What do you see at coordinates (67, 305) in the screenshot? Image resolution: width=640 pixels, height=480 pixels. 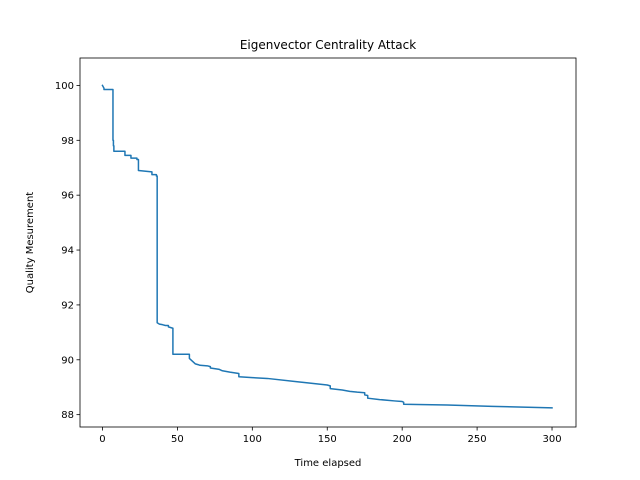 I see `y-tick-label: 92` at bounding box center [67, 305].